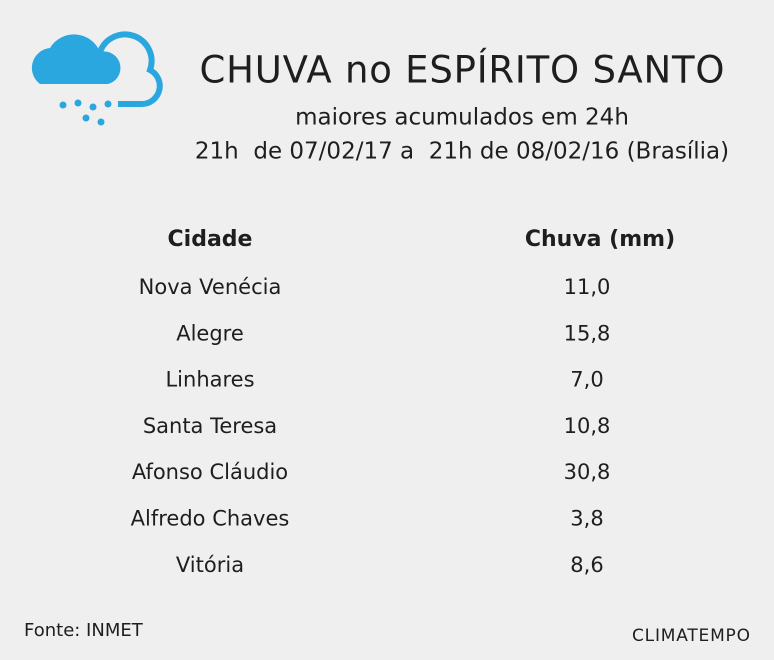 The image size is (774, 660). Describe the element at coordinates (209, 380) in the screenshot. I see `city-cell: Linhares` at that location.